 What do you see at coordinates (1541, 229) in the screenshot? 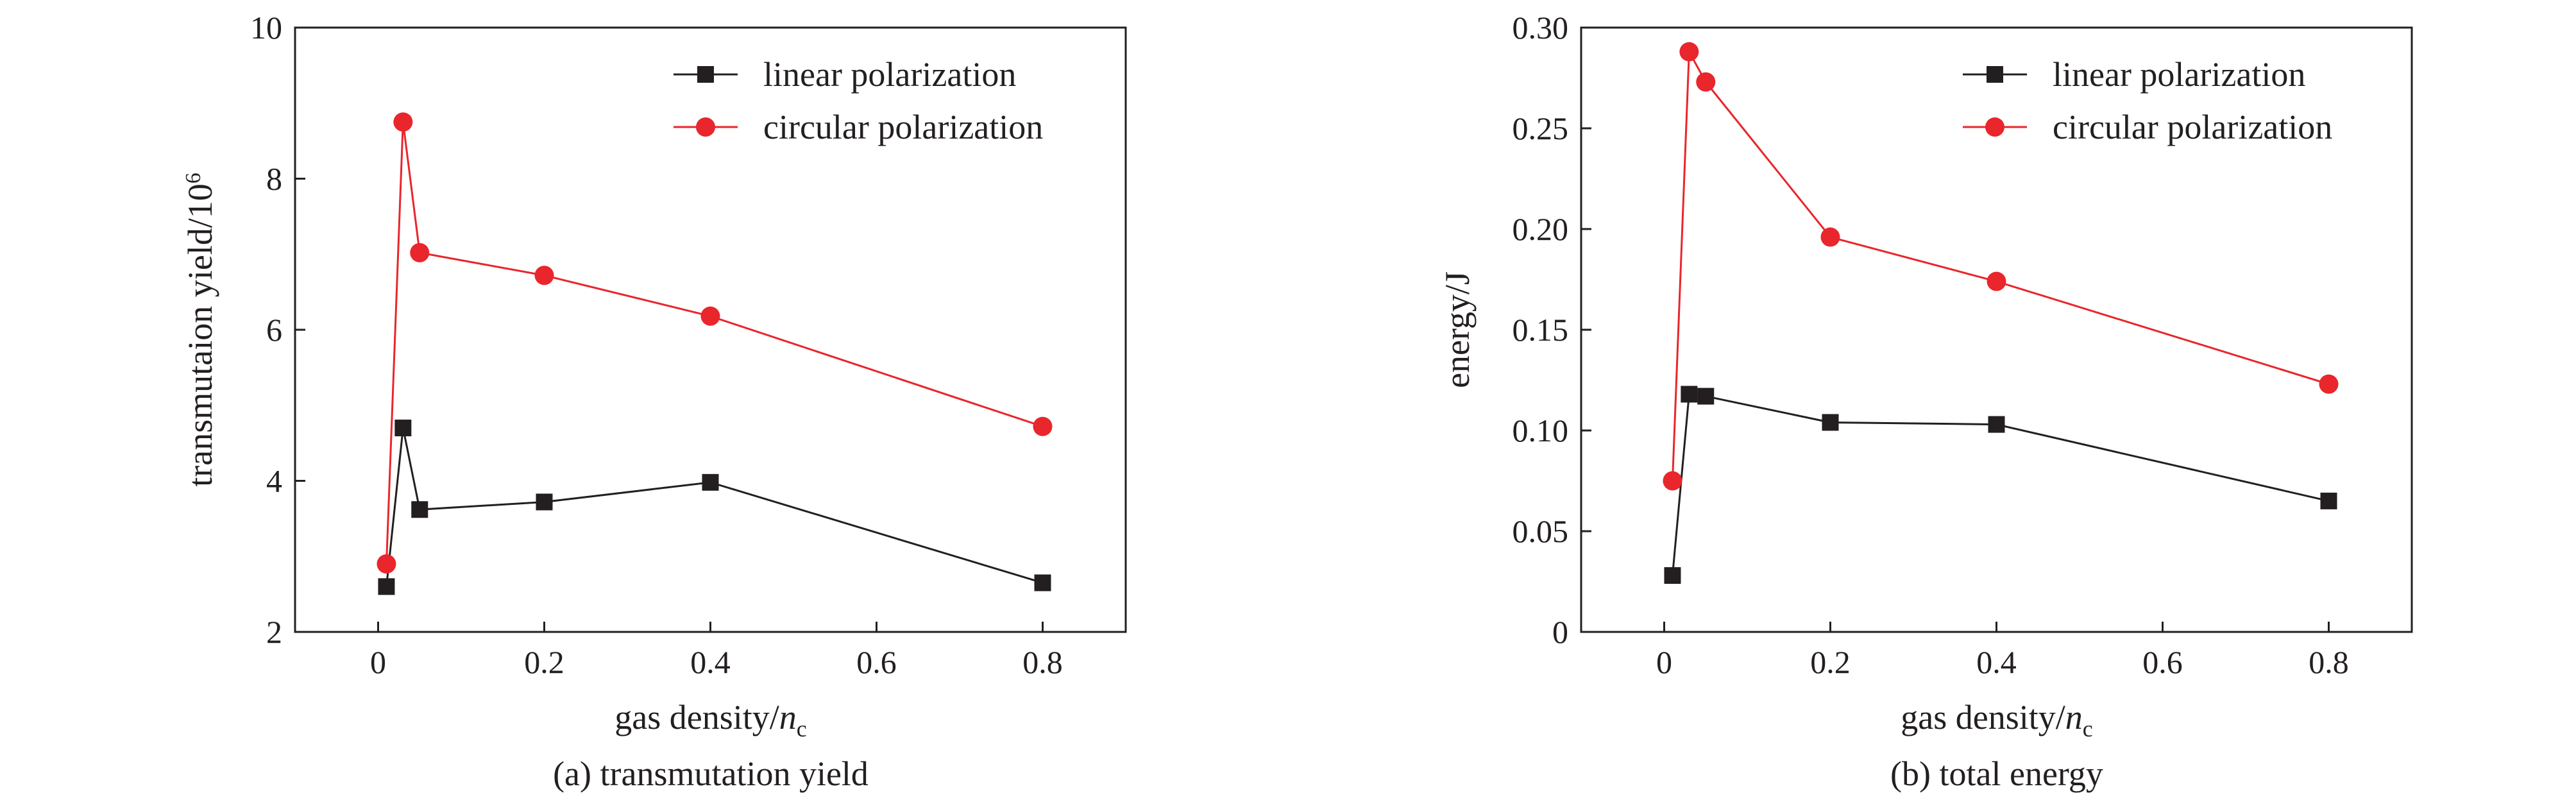
I see `panel-b-y-tick-label: 0.20` at bounding box center [1541, 229].